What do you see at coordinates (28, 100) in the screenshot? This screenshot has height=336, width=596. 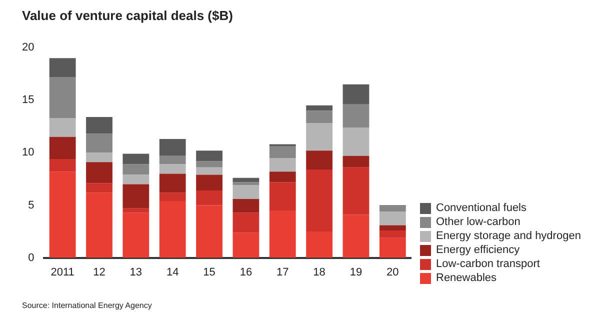 I see `y-tick-label: 15` at bounding box center [28, 100].